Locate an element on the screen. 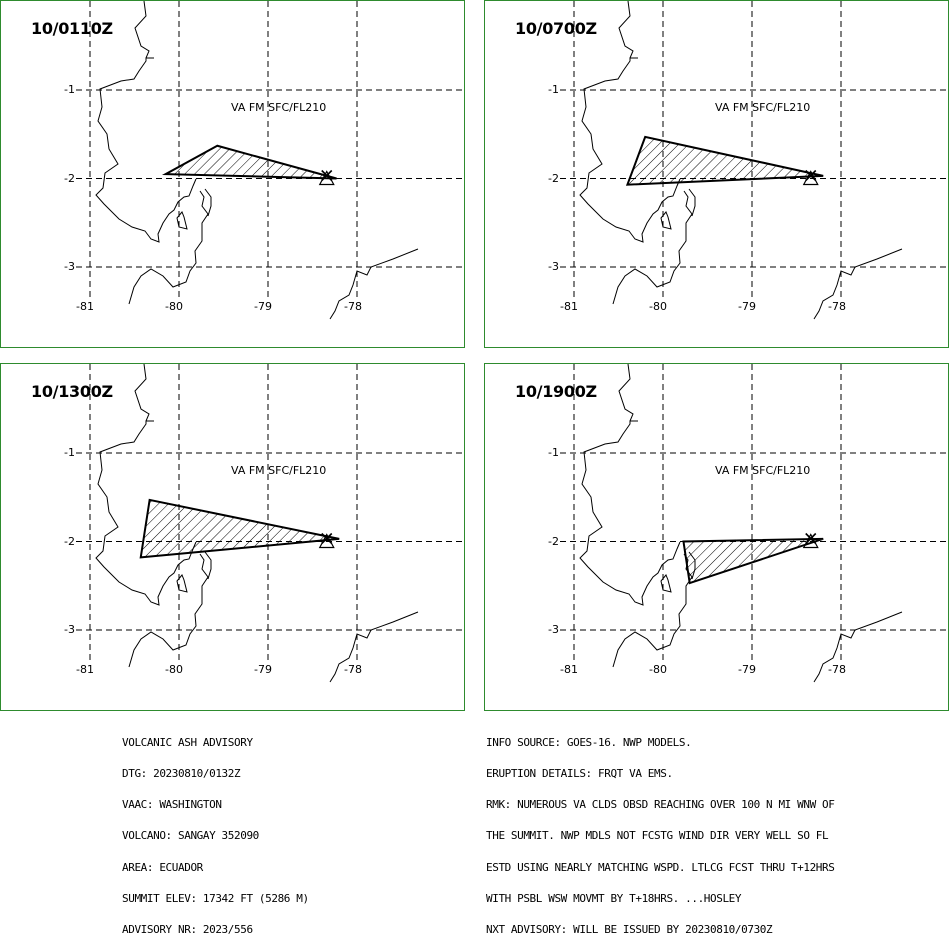 This screenshot has height=946, width=950. advisory-line: AREA: ECUADOR is located at coordinates (162, 867).